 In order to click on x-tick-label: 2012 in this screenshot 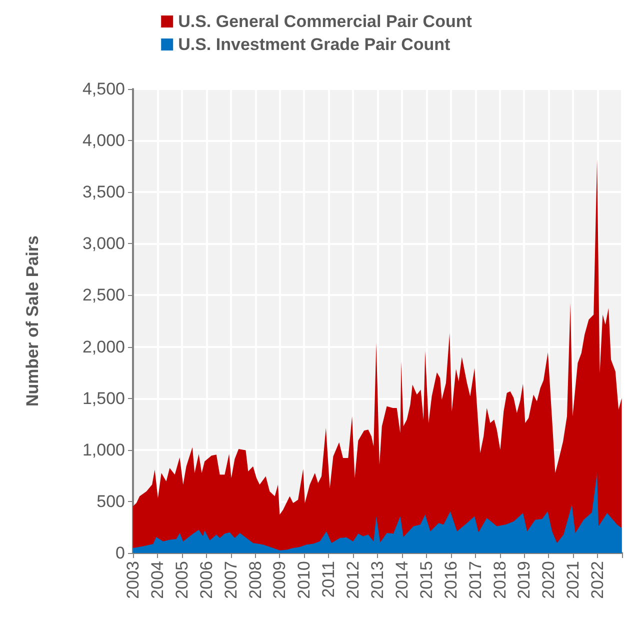, I will do `click(353, 580)`.